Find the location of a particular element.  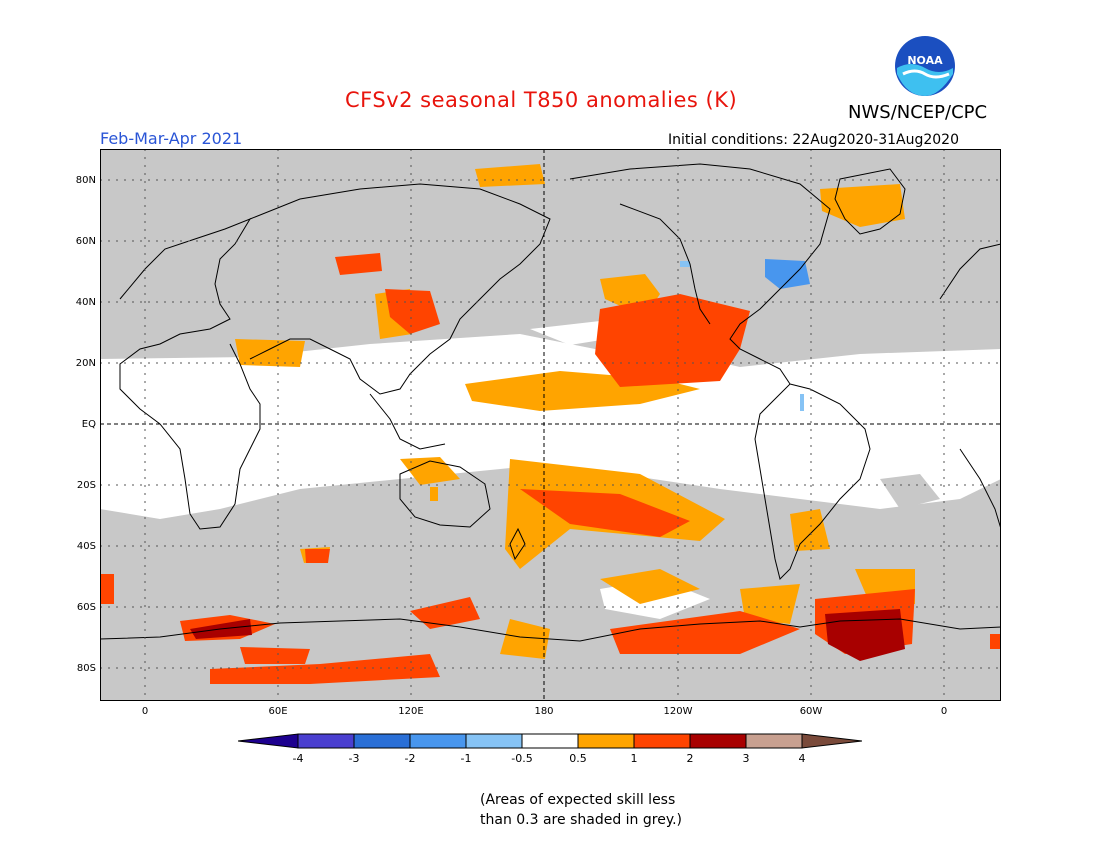

lat-label: 40S is located at coordinates (86, 546).